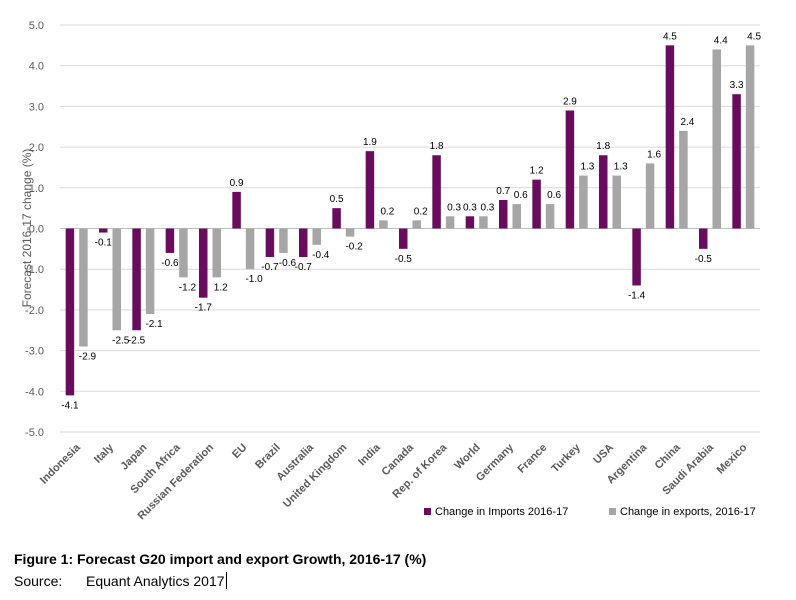  Describe the element at coordinates (427, 511) in the screenshot. I see `legend-swatch-imports` at that location.